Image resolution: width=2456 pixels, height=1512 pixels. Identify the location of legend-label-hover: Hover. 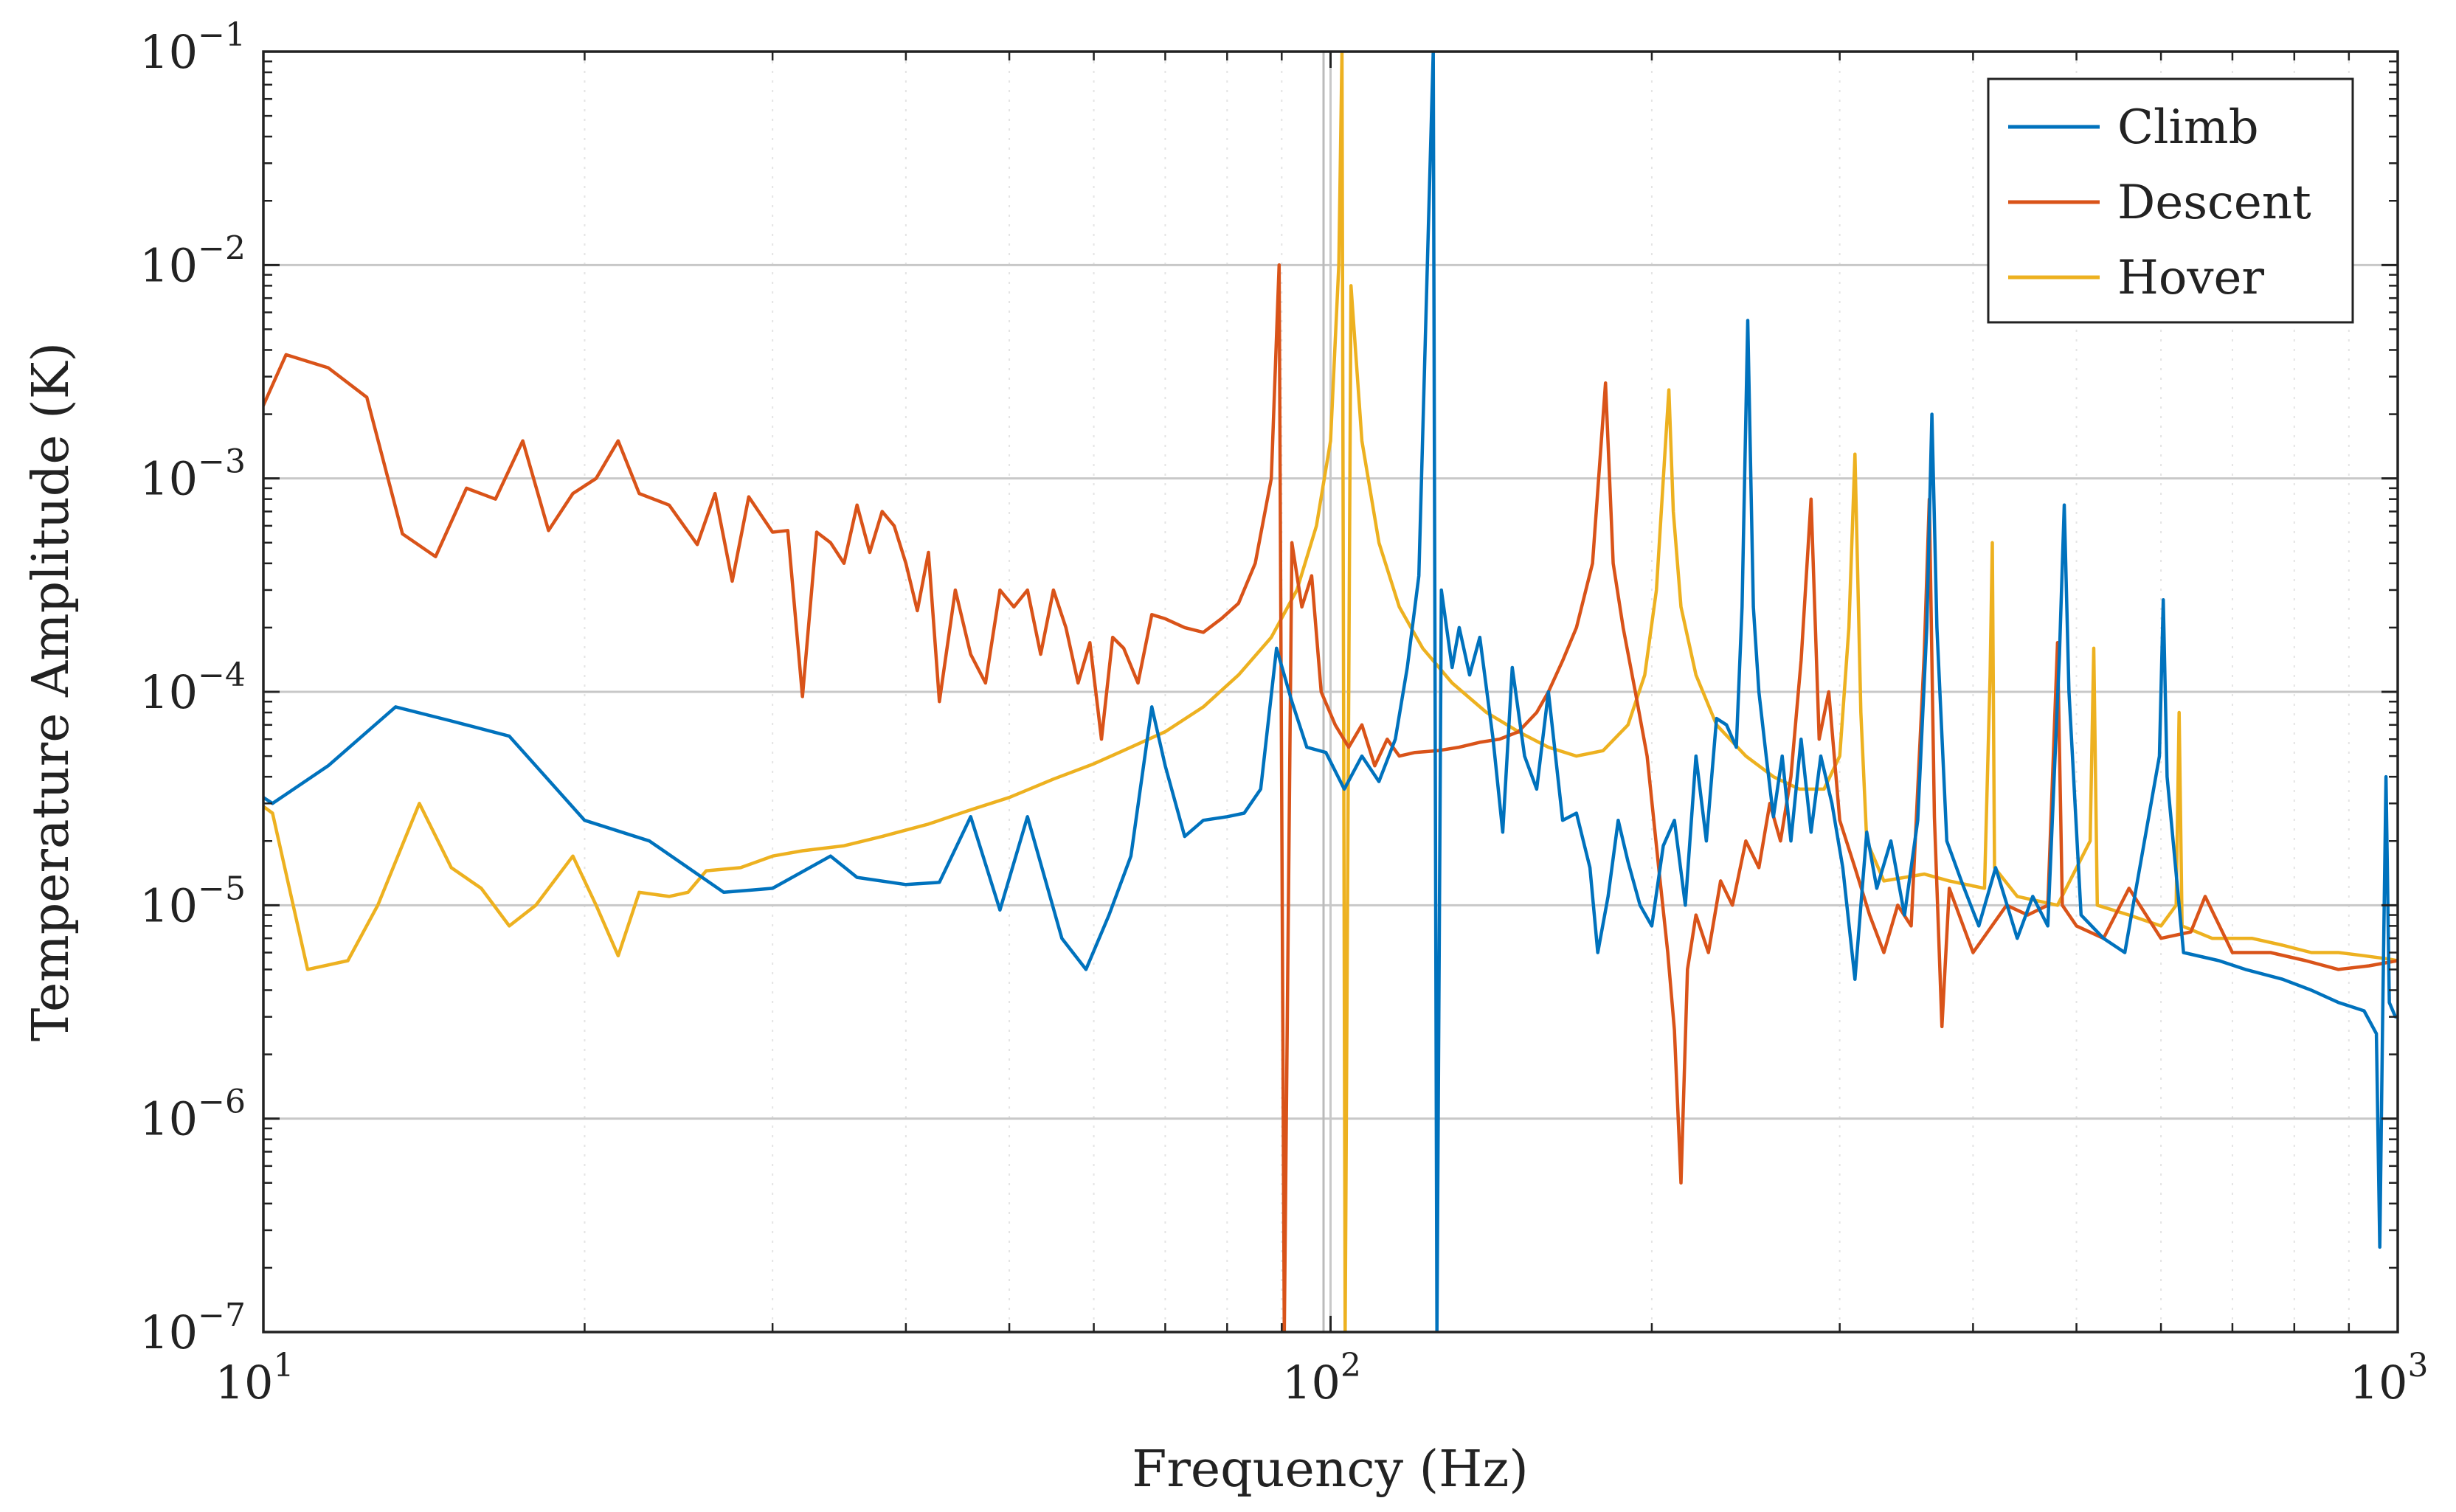
(2190, 278).